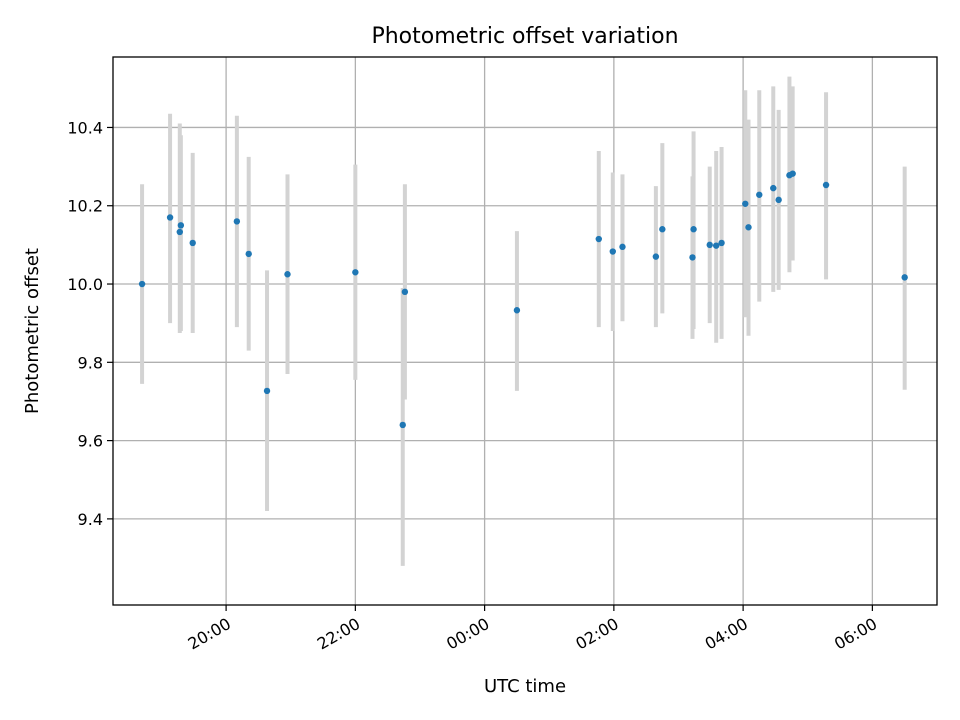  Describe the element at coordinates (32, 331) in the screenshot. I see `y-axis-label: Photometric offset` at that location.